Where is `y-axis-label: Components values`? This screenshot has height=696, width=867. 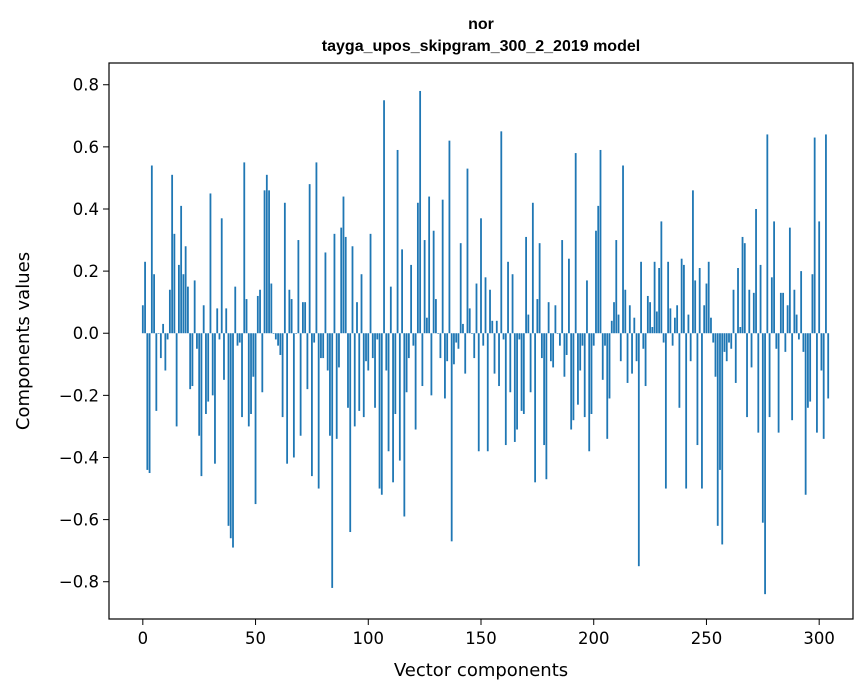 y-axis-label: Components values is located at coordinates (23, 341).